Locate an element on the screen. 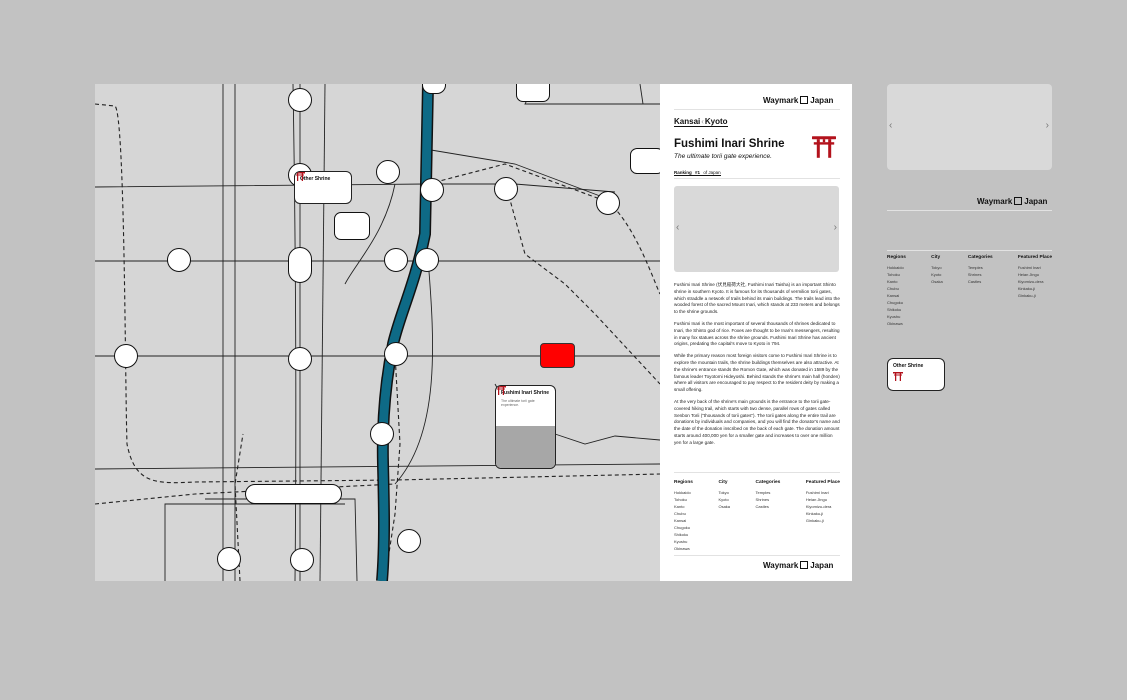 The height and width of the screenshot is (700, 1127). brand-name-left: Waymark is located at coordinates (781, 565).